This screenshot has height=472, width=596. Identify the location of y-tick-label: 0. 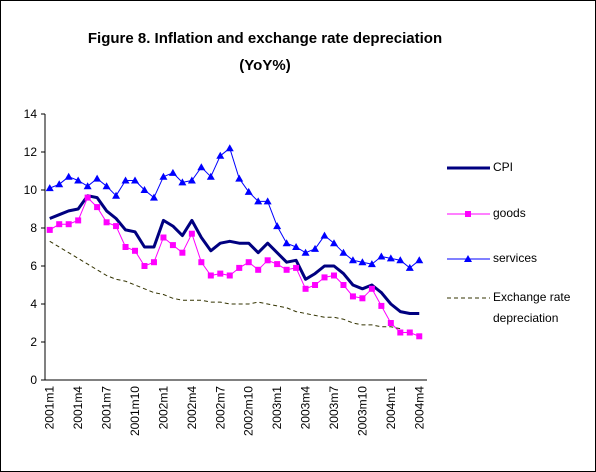
(33, 380).